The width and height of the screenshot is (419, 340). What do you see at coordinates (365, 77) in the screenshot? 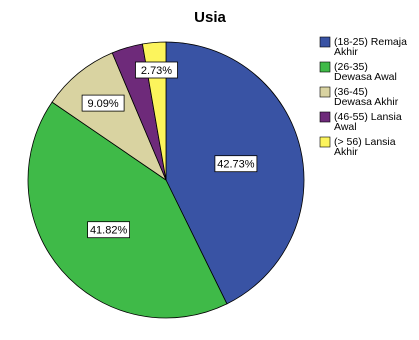
I see `legend-label: Dewasa Awal` at bounding box center [365, 77].